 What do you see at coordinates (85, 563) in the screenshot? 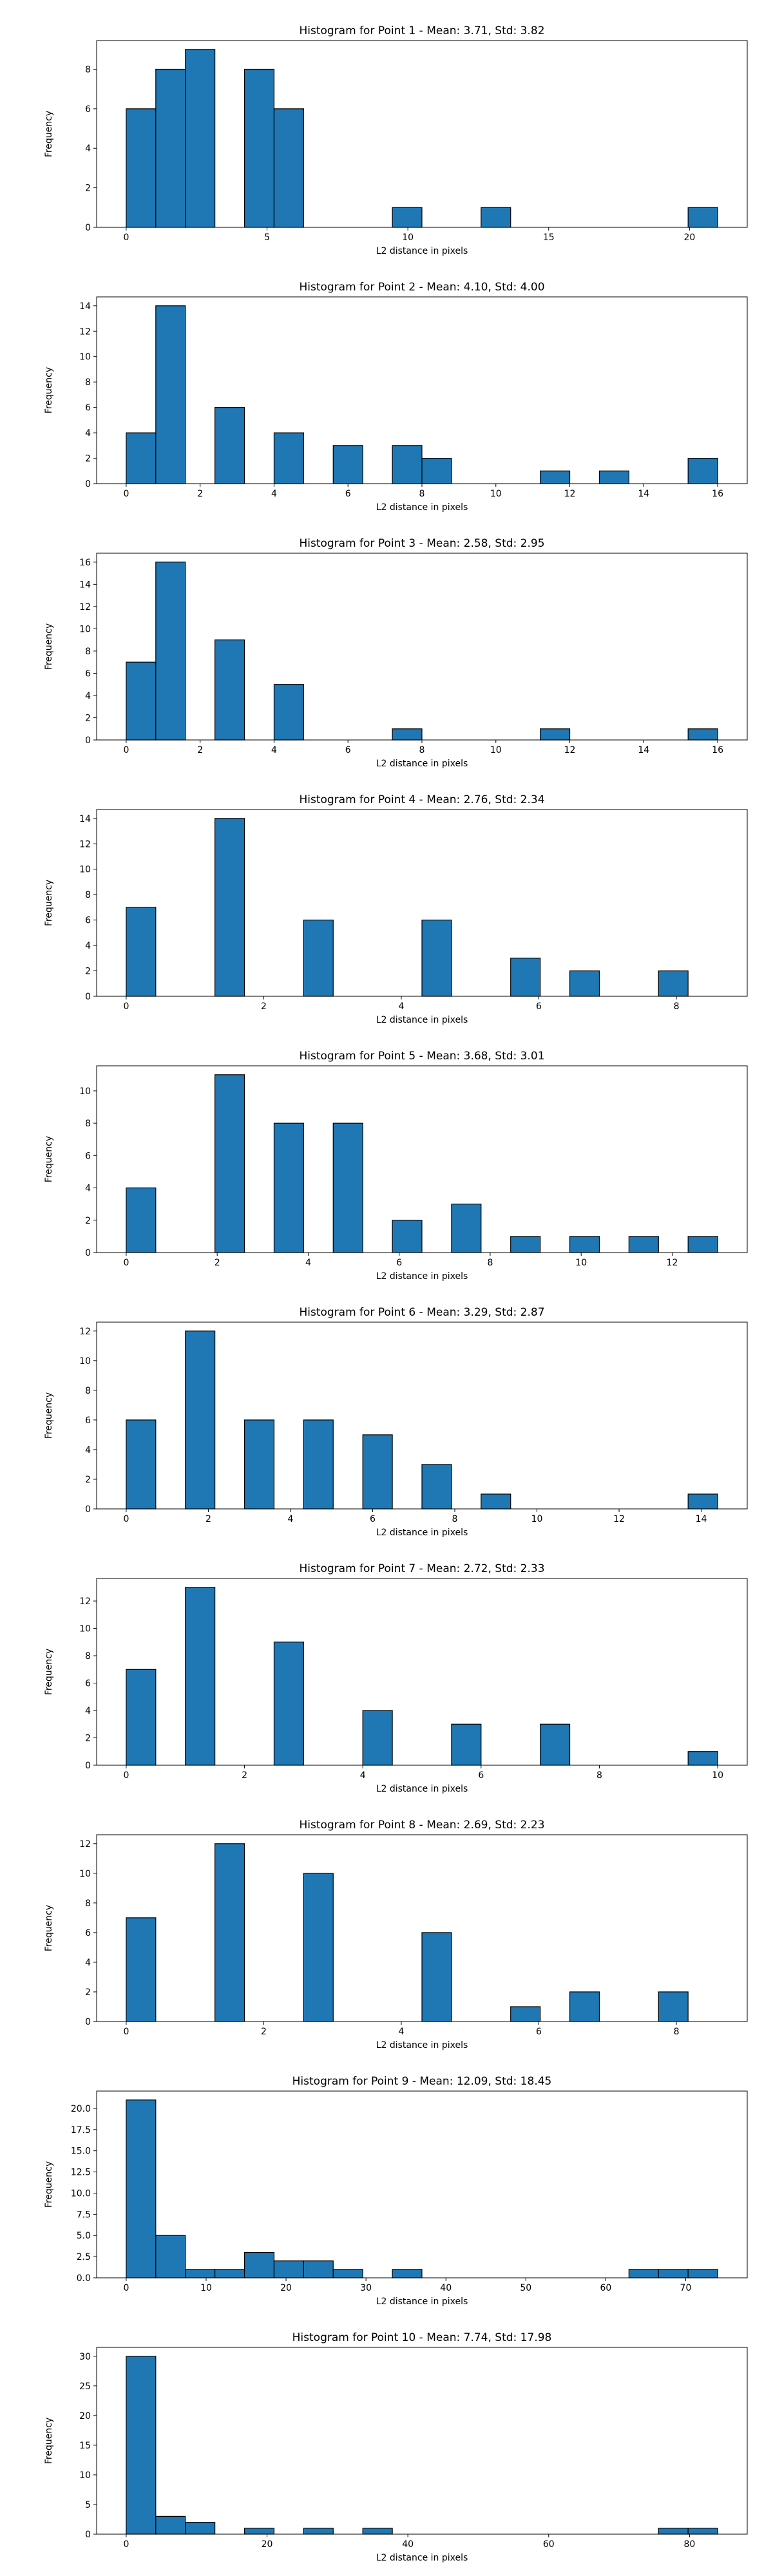
I see `y-tick-label: 16` at bounding box center [85, 563].